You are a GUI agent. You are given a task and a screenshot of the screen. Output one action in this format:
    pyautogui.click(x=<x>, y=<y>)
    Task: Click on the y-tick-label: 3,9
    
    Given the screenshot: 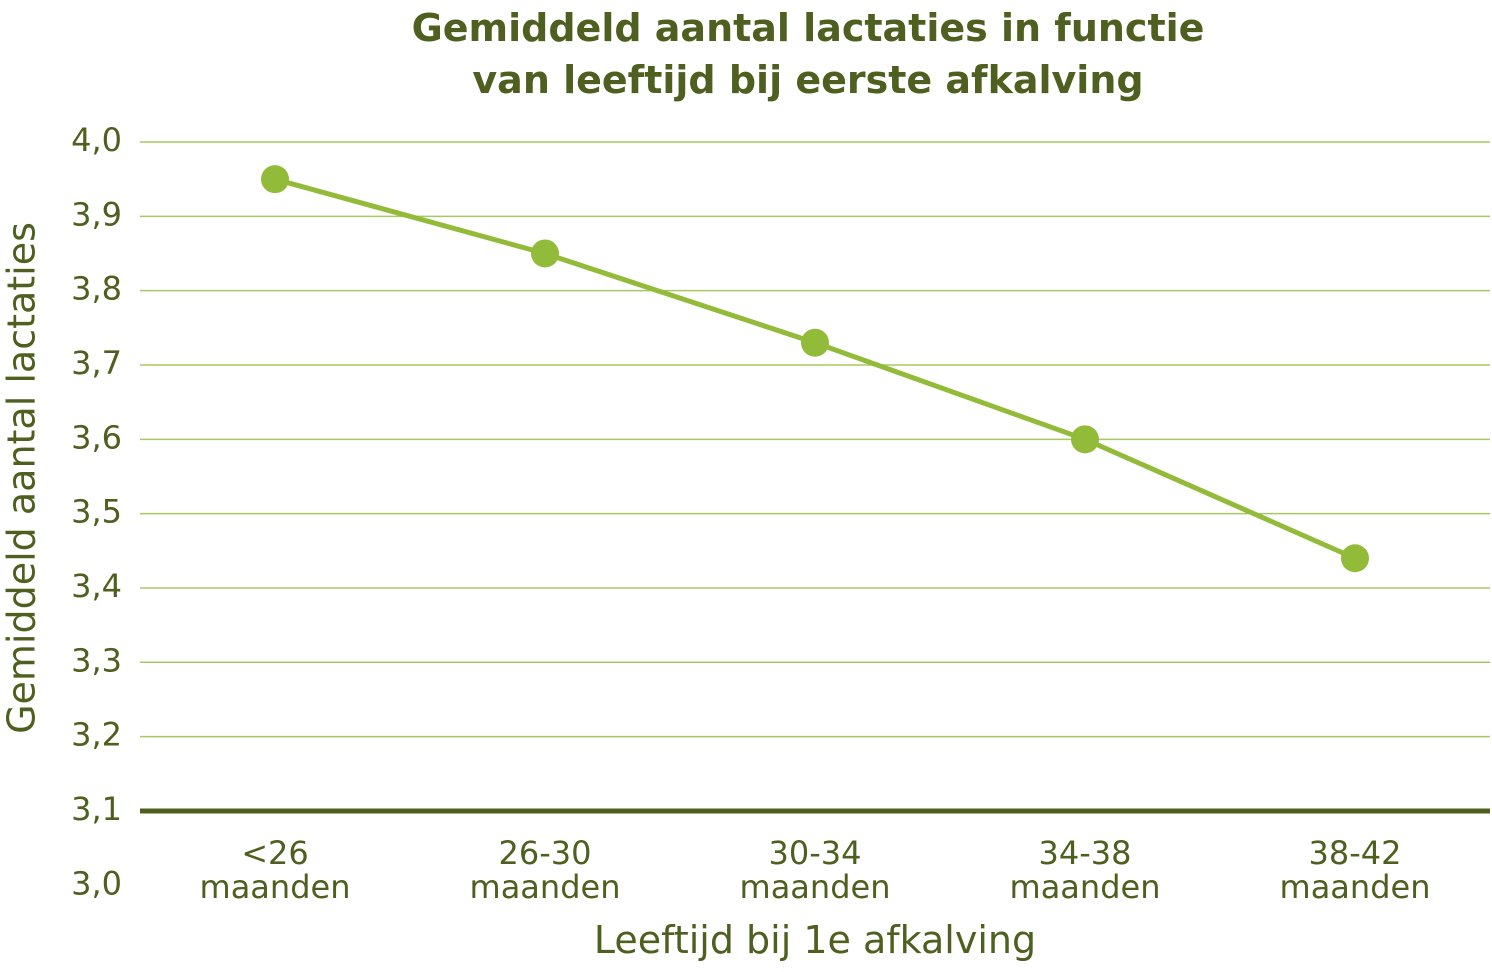 What is the action you would take?
    pyautogui.click(x=96, y=214)
    